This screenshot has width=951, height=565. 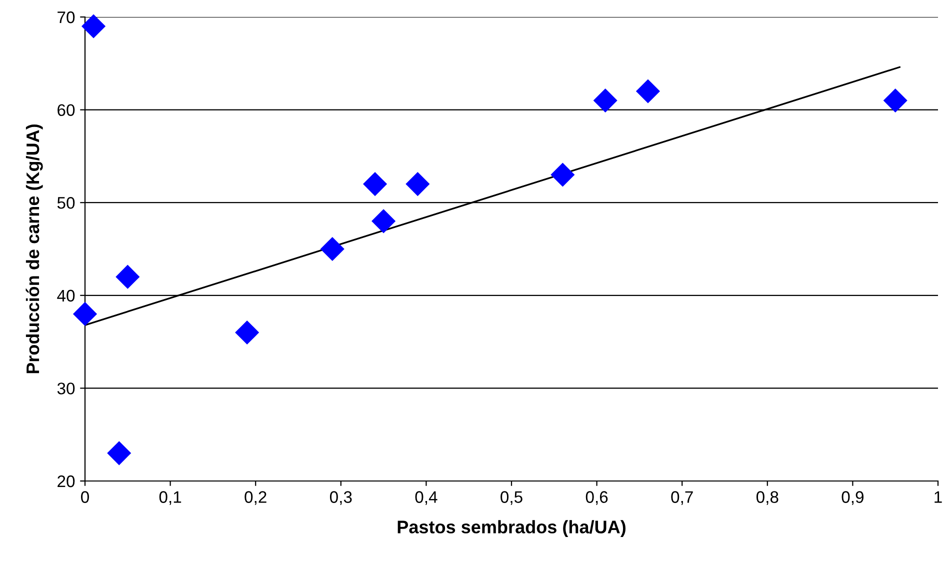 What do you see at coordinates (66, 110) in the screenshot?
I see `y-tick-label: 60` at bounding box center [66, 110].